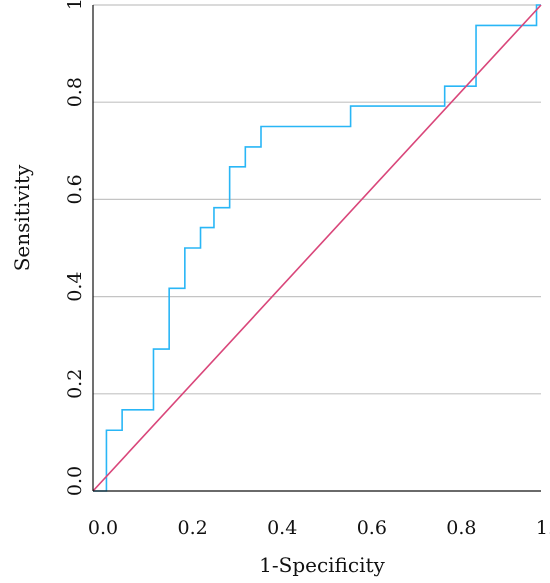  What do you see at coordinates (282, 528) in the screenshot?
I see `x-tick-label-2: 0.4` at bounding box center [282, 528].